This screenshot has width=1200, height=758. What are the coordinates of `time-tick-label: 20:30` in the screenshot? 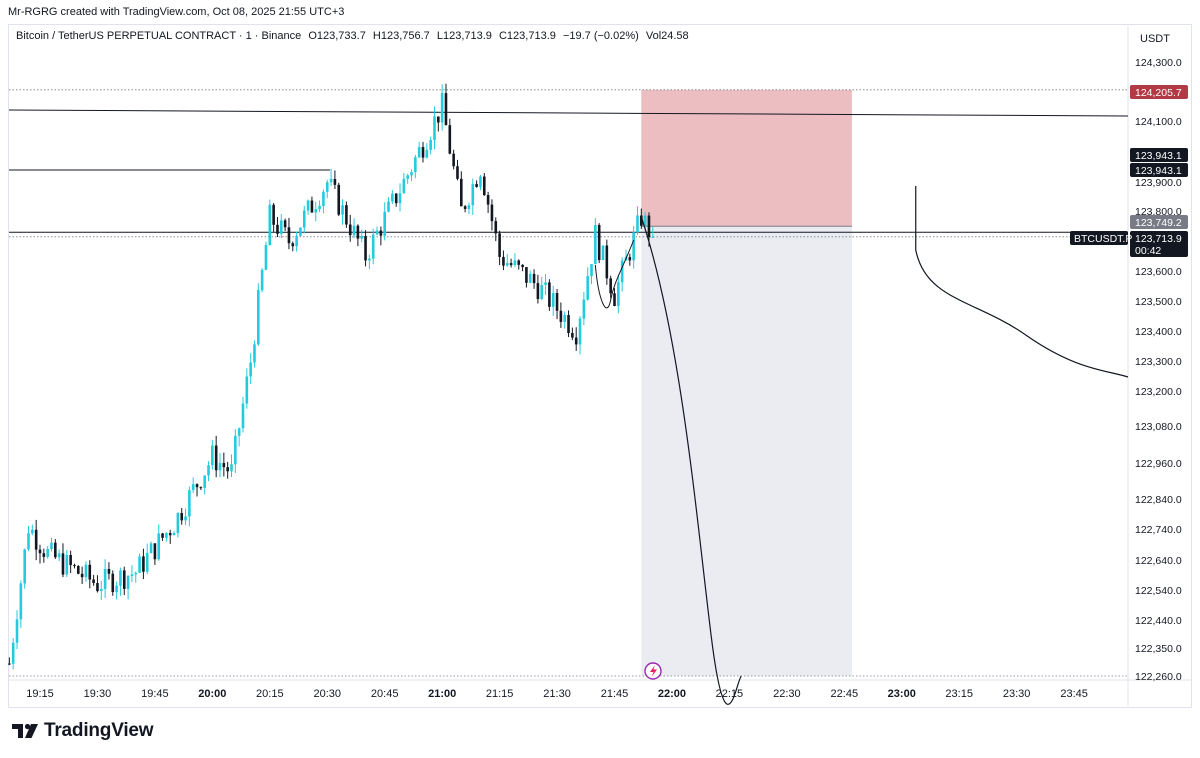 It's located at (327, 694).